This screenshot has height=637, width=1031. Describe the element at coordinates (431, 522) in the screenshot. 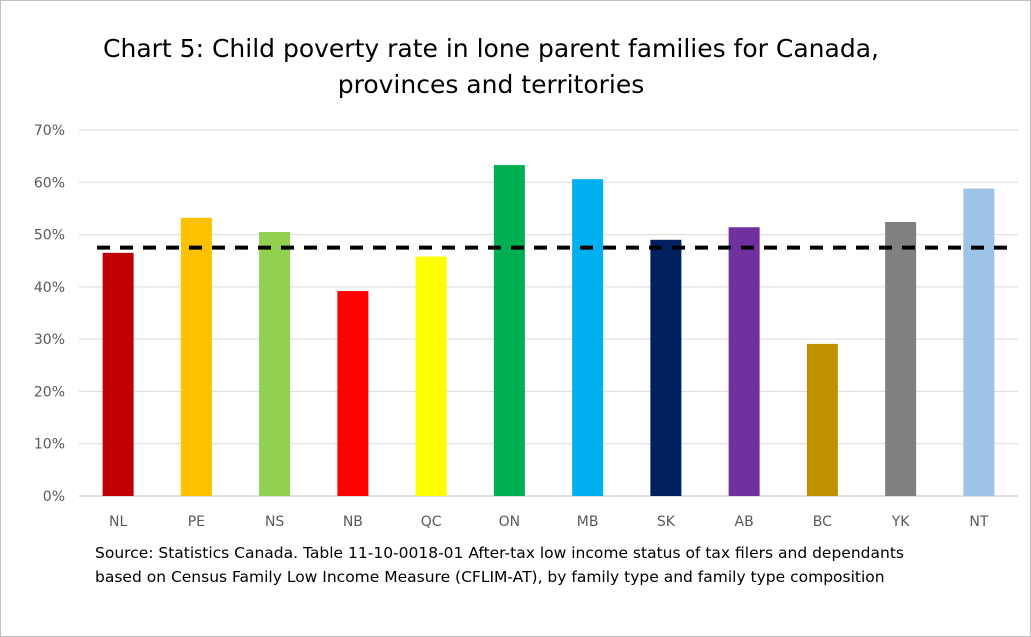

I see `x-tick-label: QC` at that location.